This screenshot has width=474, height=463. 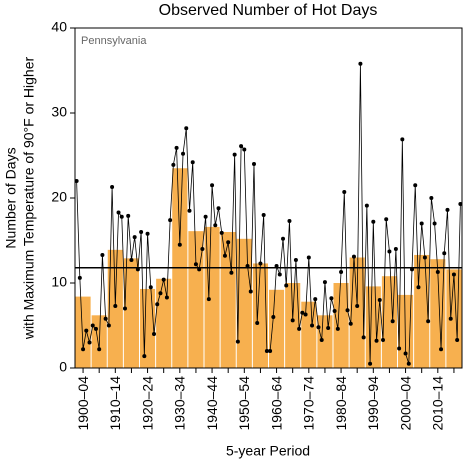 What do you see at coordinates (11, 197) in the screenshot?
I see `y-axis-label: Number of Days` at bounding box center [11, 197].